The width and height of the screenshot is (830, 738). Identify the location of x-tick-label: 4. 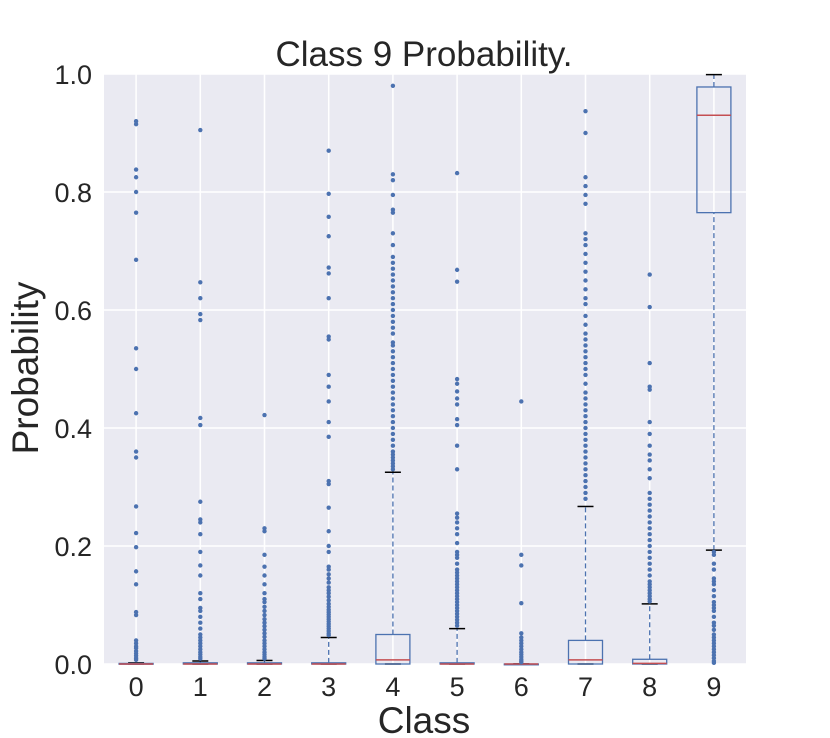
(392, 687).